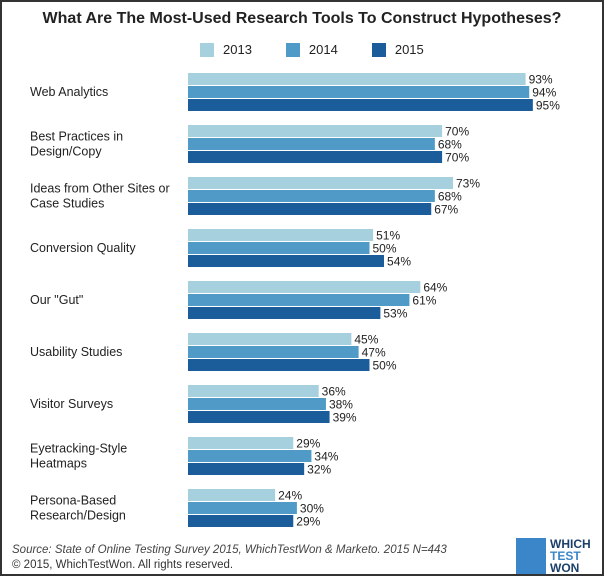 This screenshot has width=604, height=576. Describe the element at coordinates (292, 49) in the screenshot. I see `legend-swatch-2014` at that location.